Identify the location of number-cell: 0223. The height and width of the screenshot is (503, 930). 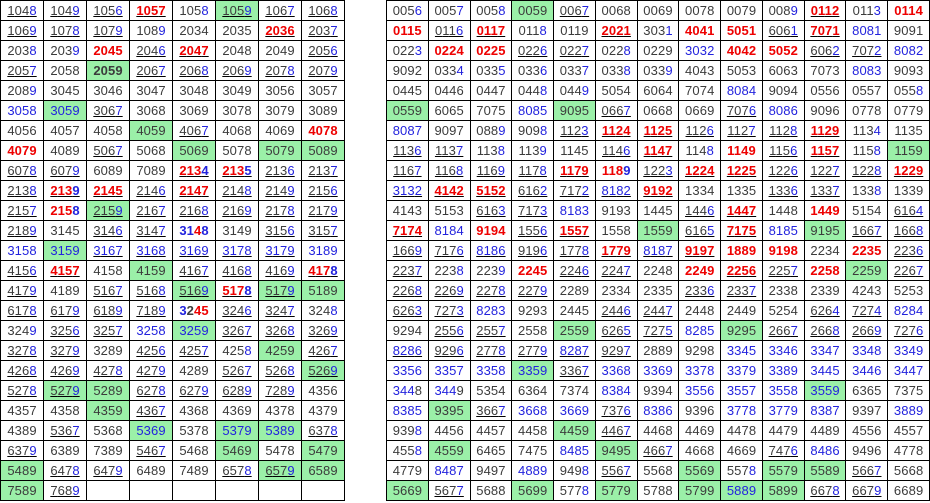
(407, 50).